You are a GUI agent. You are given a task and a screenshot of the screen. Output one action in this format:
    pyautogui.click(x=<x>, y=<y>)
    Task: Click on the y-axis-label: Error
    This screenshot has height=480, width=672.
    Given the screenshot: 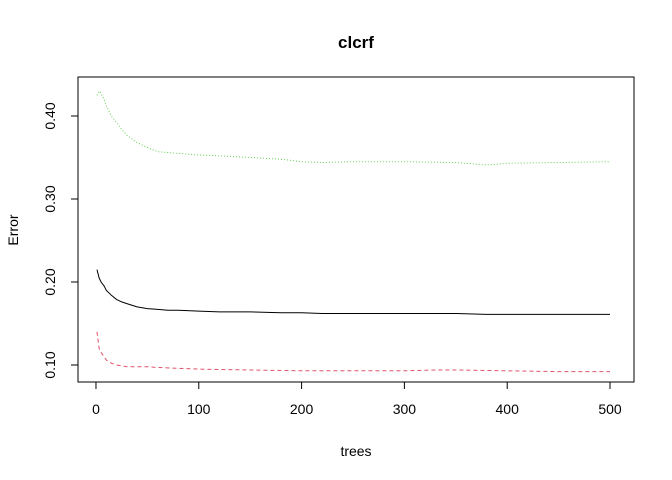 What is the action you would take?
    pyautogui.click(x=13, y=229)
    